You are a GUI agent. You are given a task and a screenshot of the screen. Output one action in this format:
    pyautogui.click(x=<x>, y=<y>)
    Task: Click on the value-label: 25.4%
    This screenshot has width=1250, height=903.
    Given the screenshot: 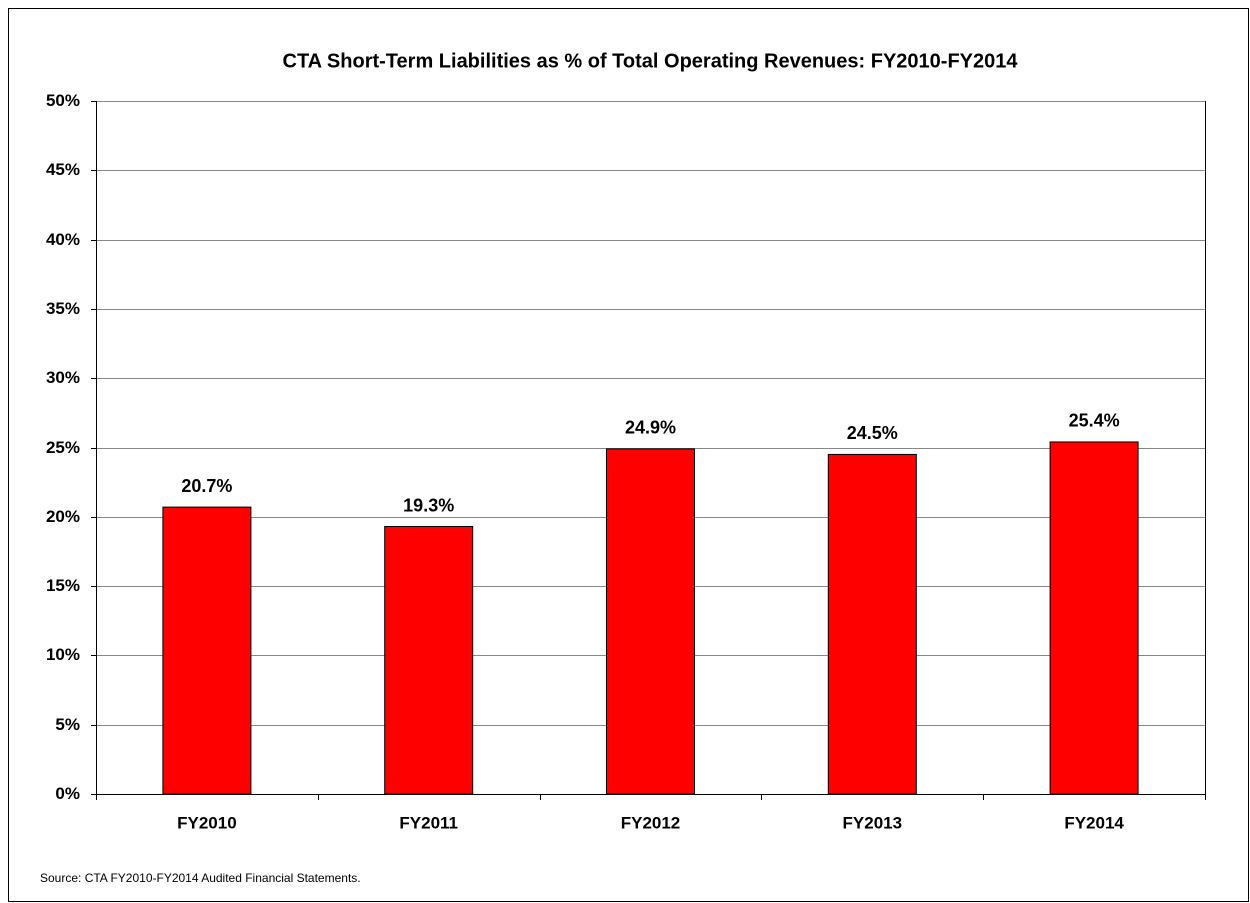 What is the action you would take?
    pyautogui.click(x=1094, y=421)
    